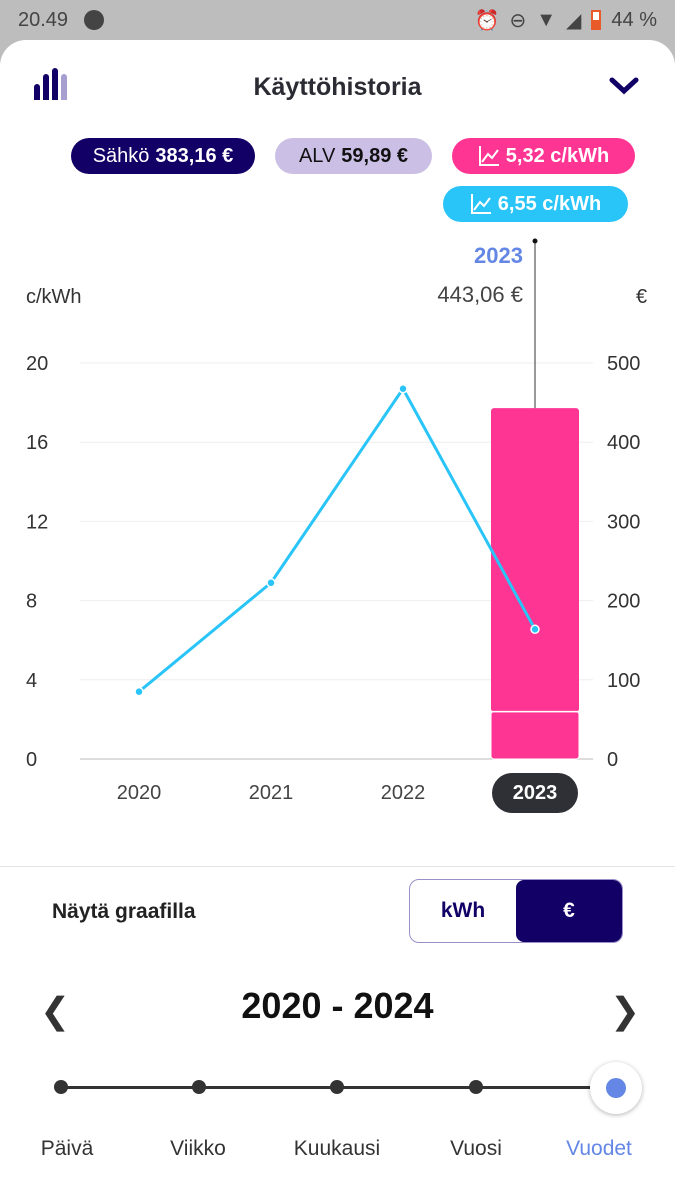 The image size is (675, 1200). What do you see at coordinates (625, 1010) in the screenshot?
I see `next-range-button: ❯` at bounding box center [625, 1010].